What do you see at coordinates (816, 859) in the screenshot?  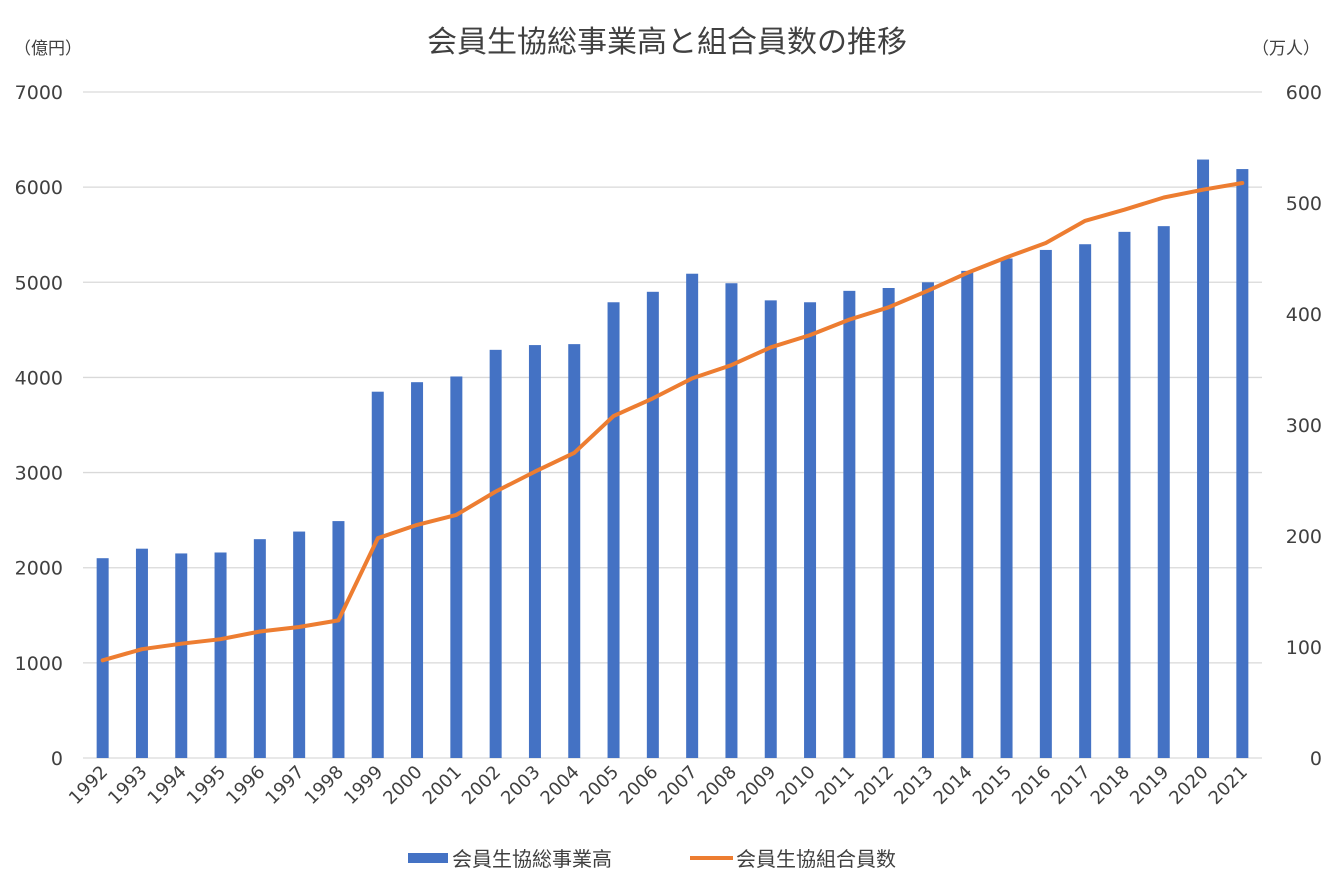 I see `legend-line-label: 会員生協組合員数` at bounding box center [816, 859].